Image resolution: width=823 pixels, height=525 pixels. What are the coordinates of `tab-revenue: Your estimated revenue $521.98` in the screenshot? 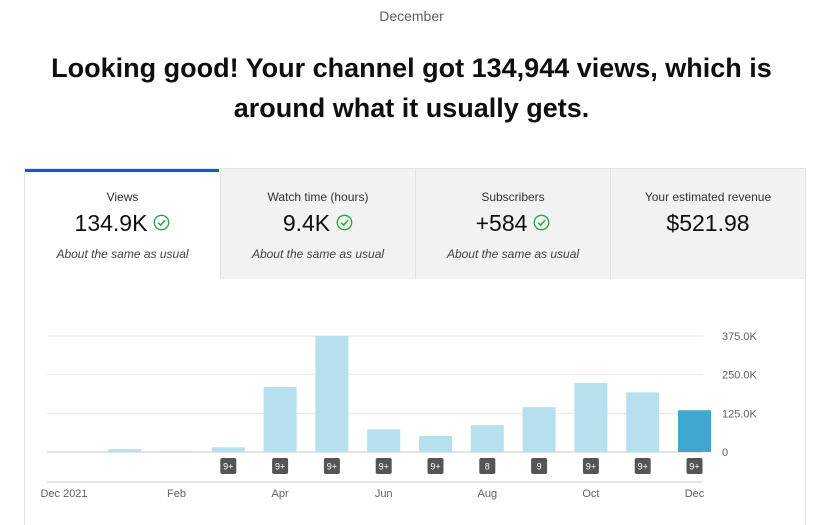 It's located at (707, 224).